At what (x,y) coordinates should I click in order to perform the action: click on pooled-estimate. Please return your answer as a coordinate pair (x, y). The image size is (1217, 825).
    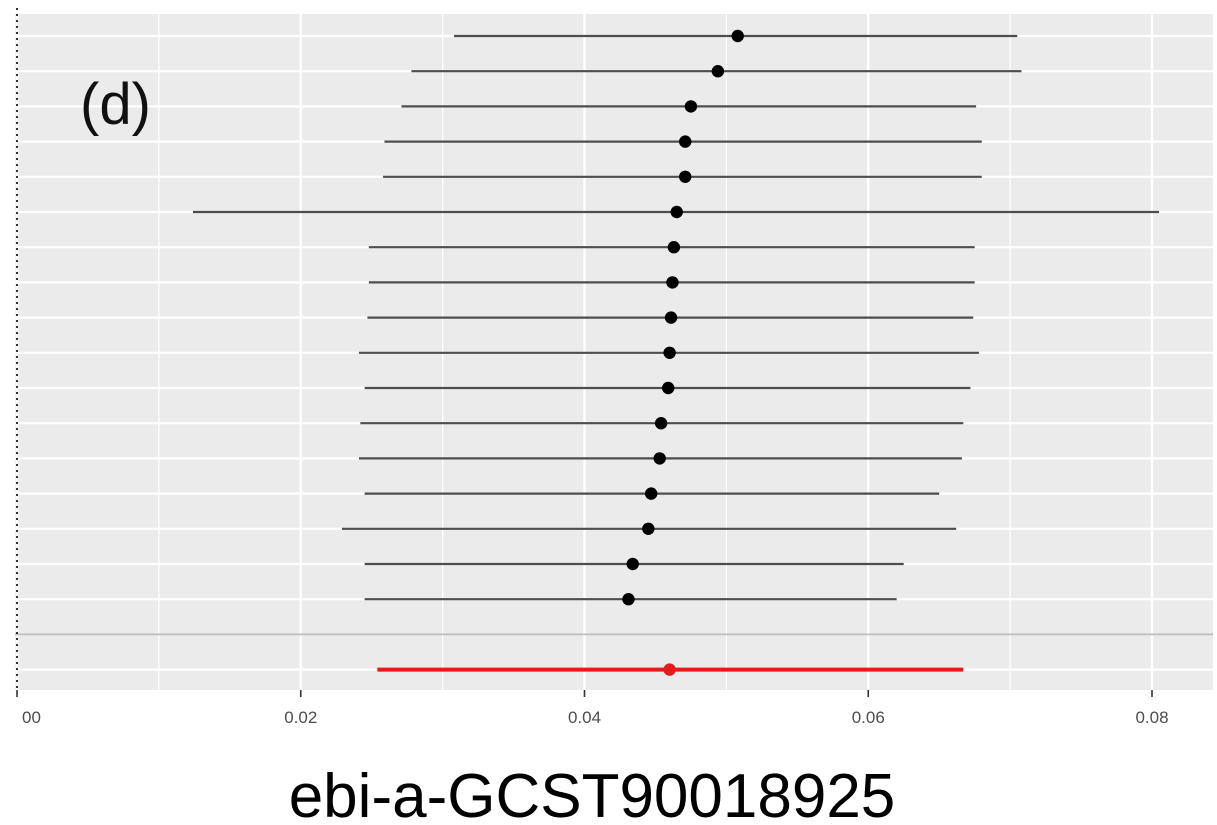
    Looking at the image, I should click on (669, 669).